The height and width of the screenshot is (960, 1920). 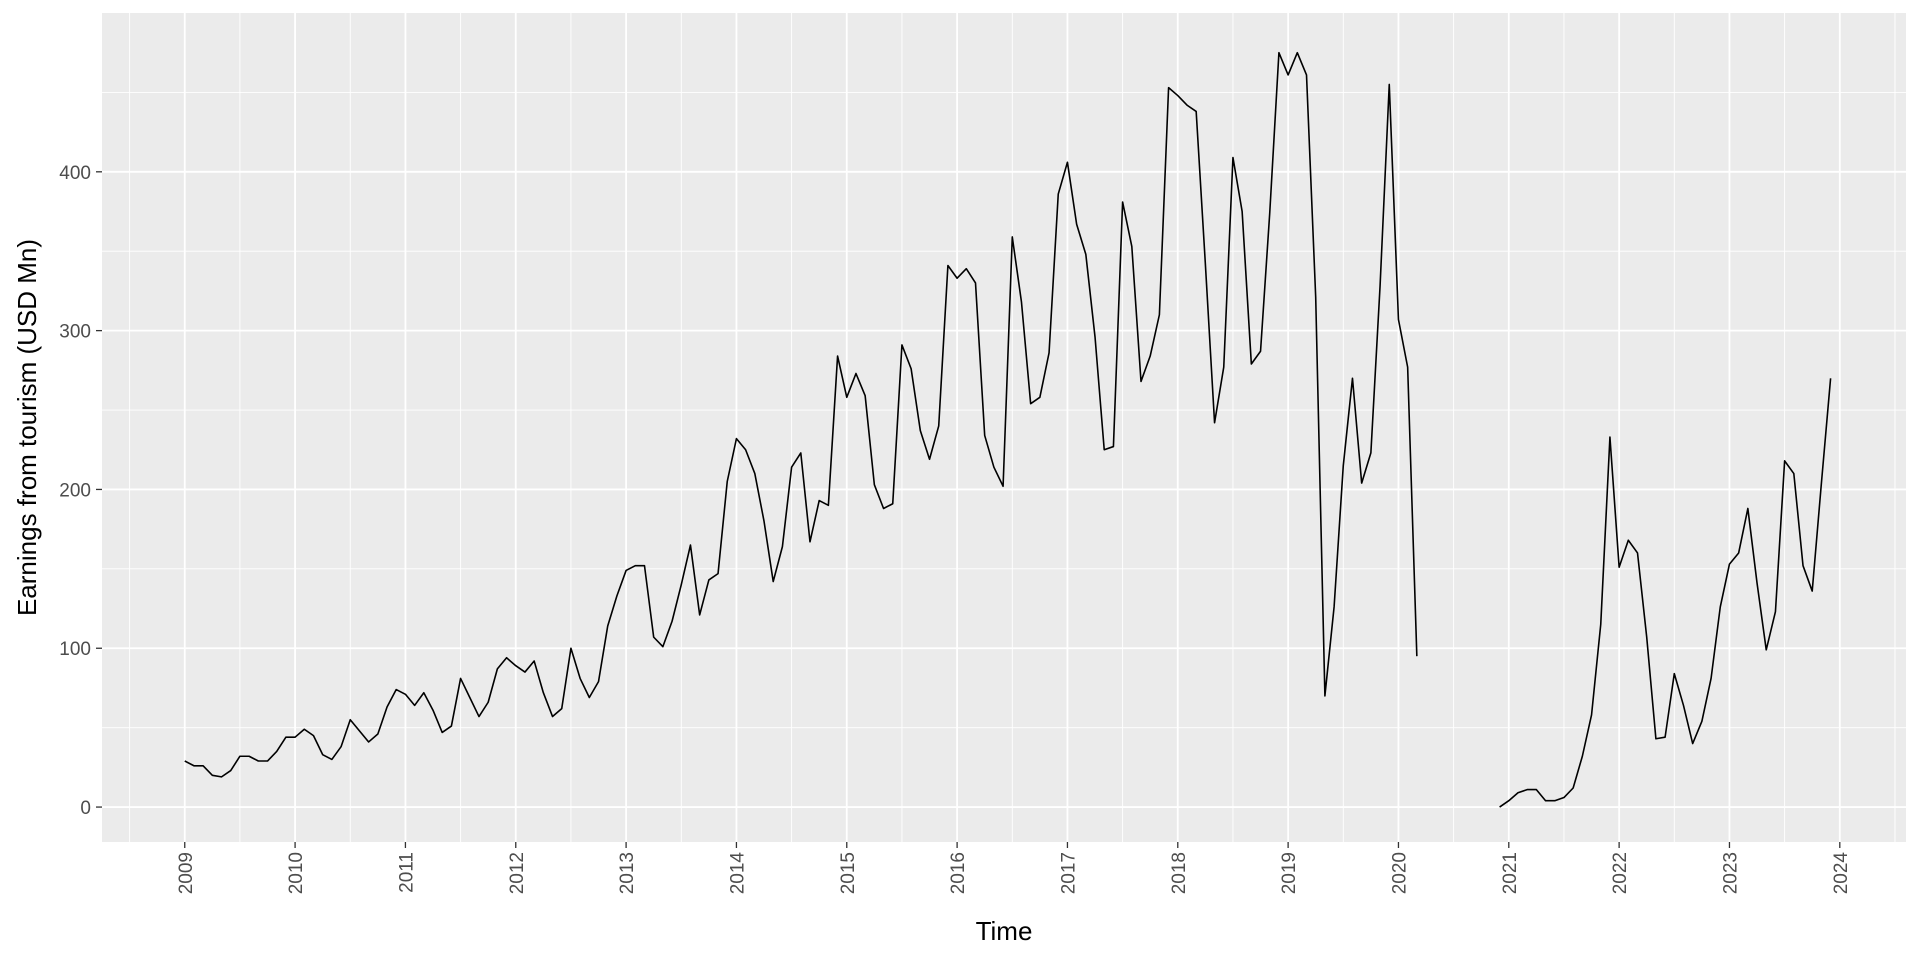 What do you see at coordinates (1730, 873) in the screenshot?
I see `x-tick-label: 2023` at bounding box center [1730, 873].